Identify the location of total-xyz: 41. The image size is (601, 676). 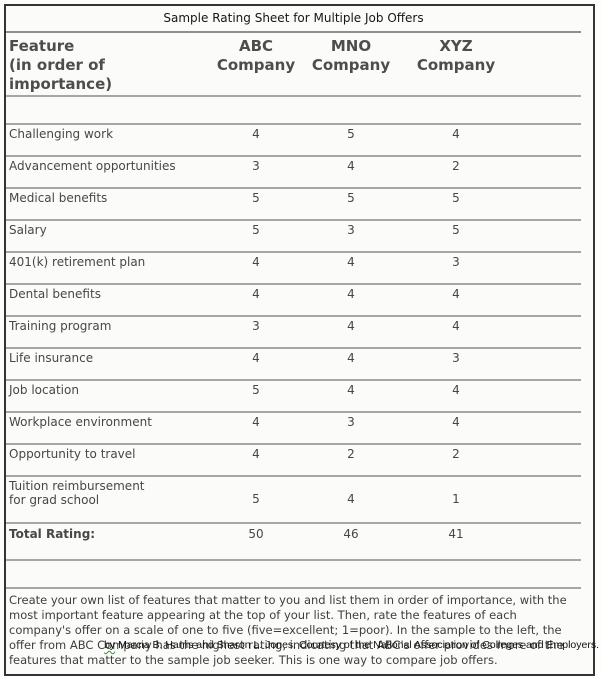
(456, 541).